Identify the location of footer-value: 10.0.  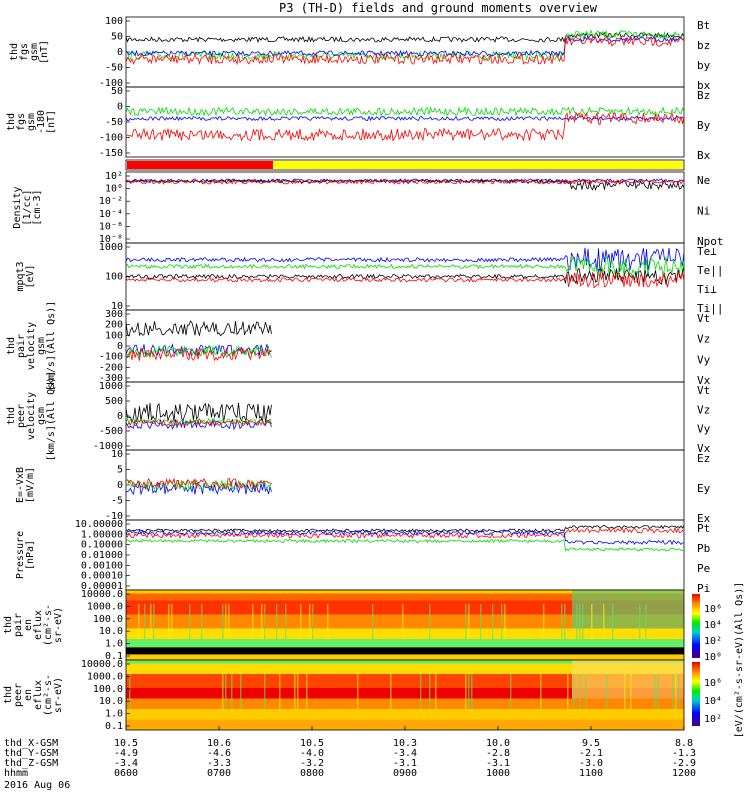
(498, 743).